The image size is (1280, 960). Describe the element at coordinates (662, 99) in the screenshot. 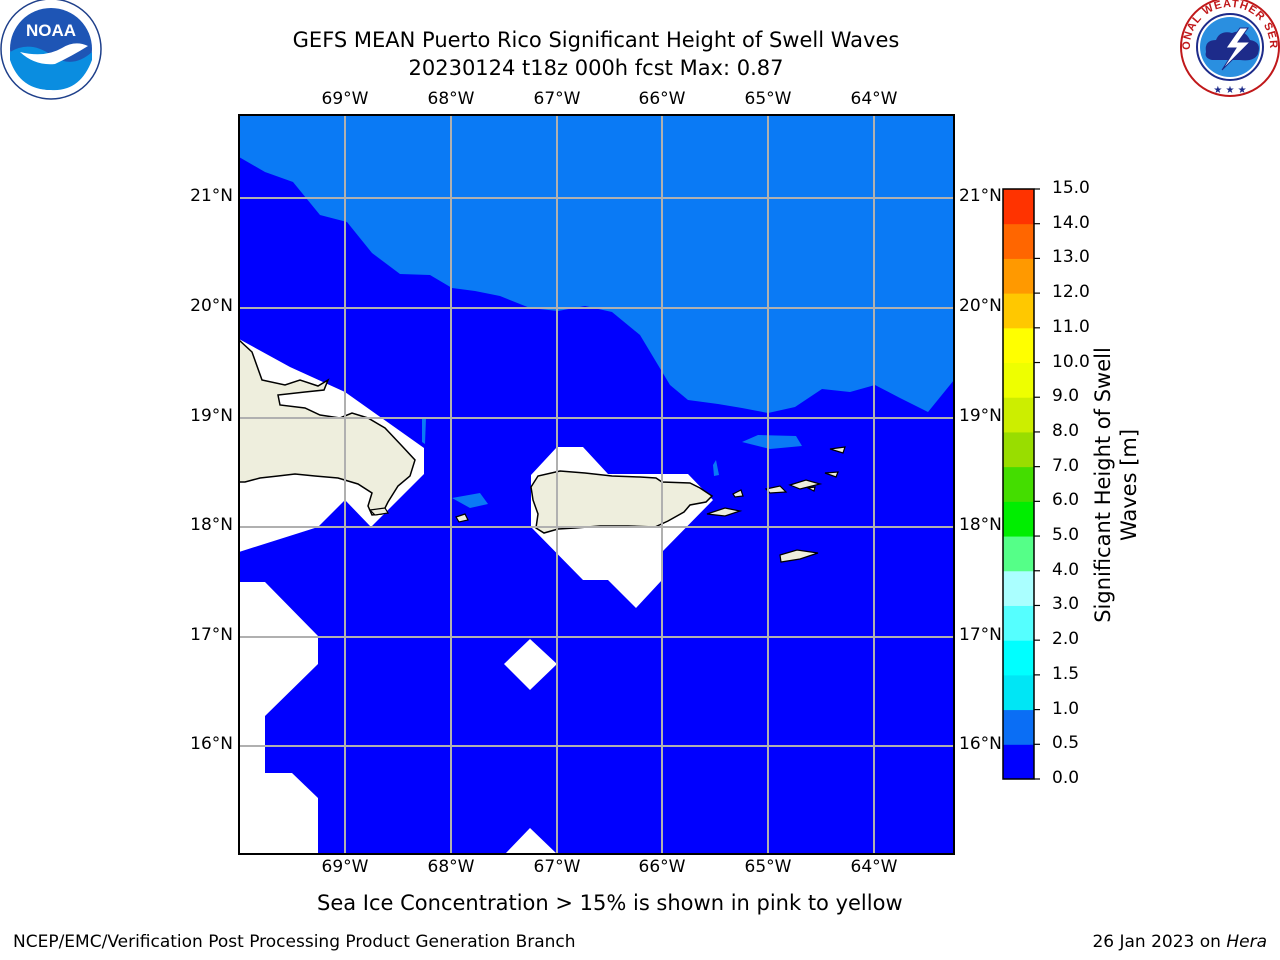

I see `lon-label-top: 66°W` at that location.